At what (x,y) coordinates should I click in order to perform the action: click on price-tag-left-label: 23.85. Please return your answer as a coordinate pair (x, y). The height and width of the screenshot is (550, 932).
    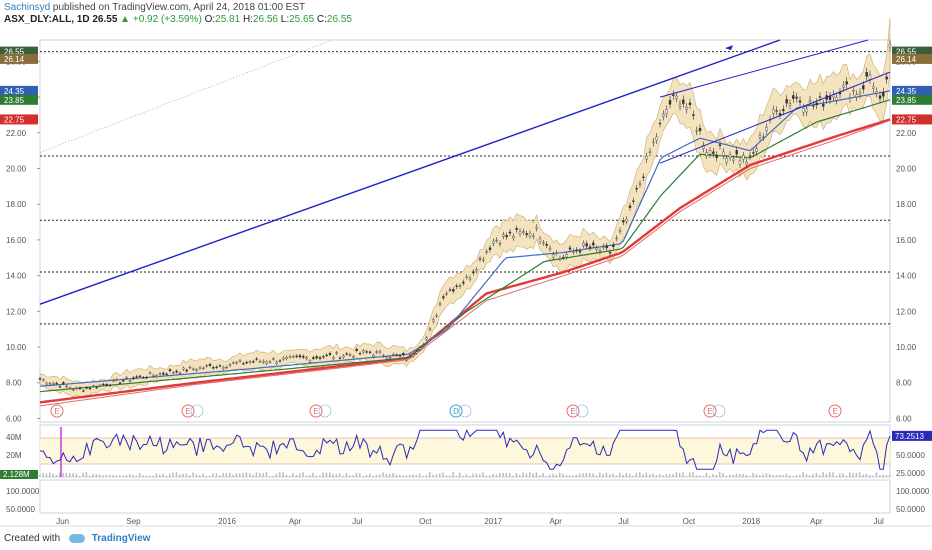
    Looking at the image, I should click on (14, 100).